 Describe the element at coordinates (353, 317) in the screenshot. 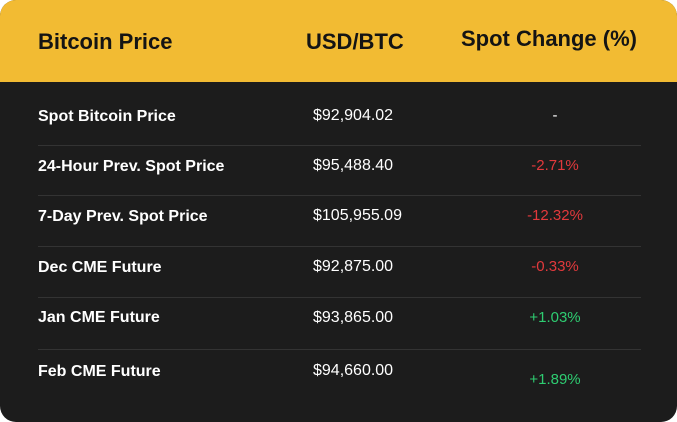

I see `row-price: $93,865.00` at that location.